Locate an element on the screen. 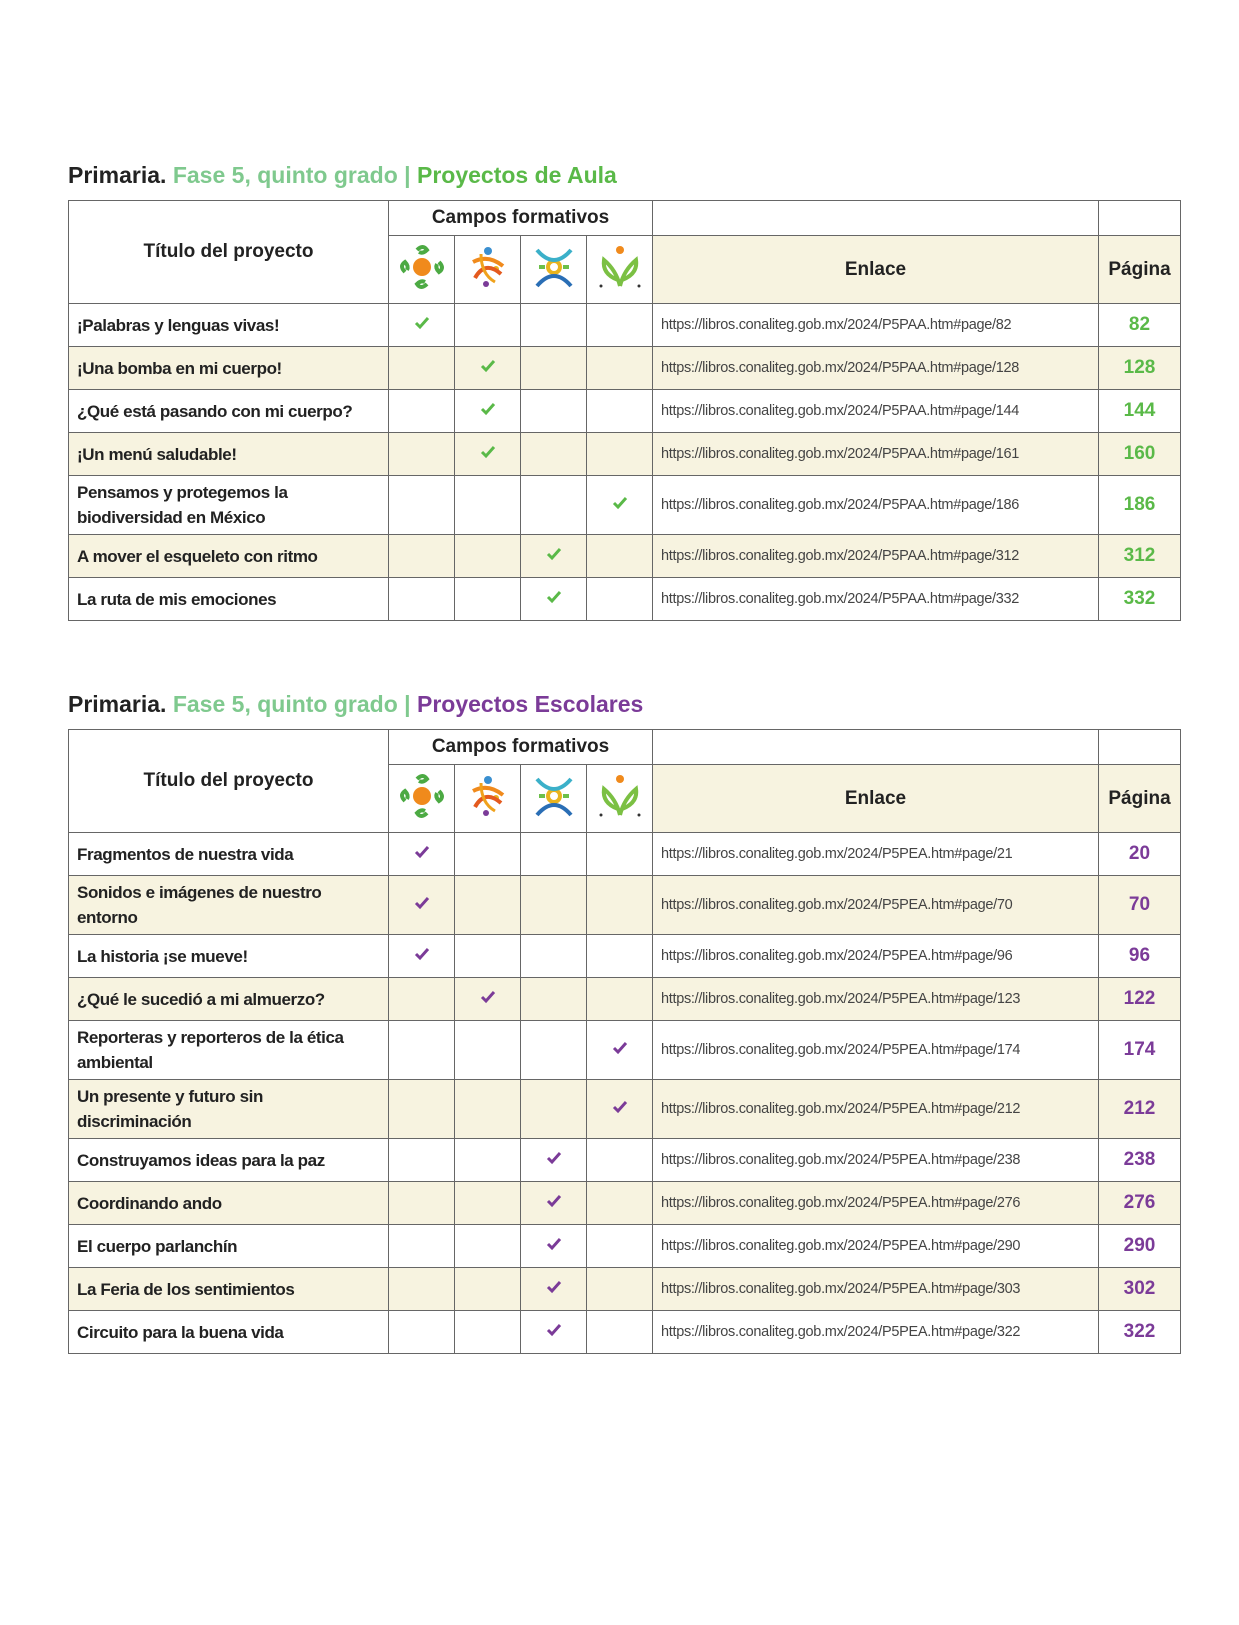 This screenshot has height=1625, width=1239. page-number: 302 is located at coordinates (1139, 1289).